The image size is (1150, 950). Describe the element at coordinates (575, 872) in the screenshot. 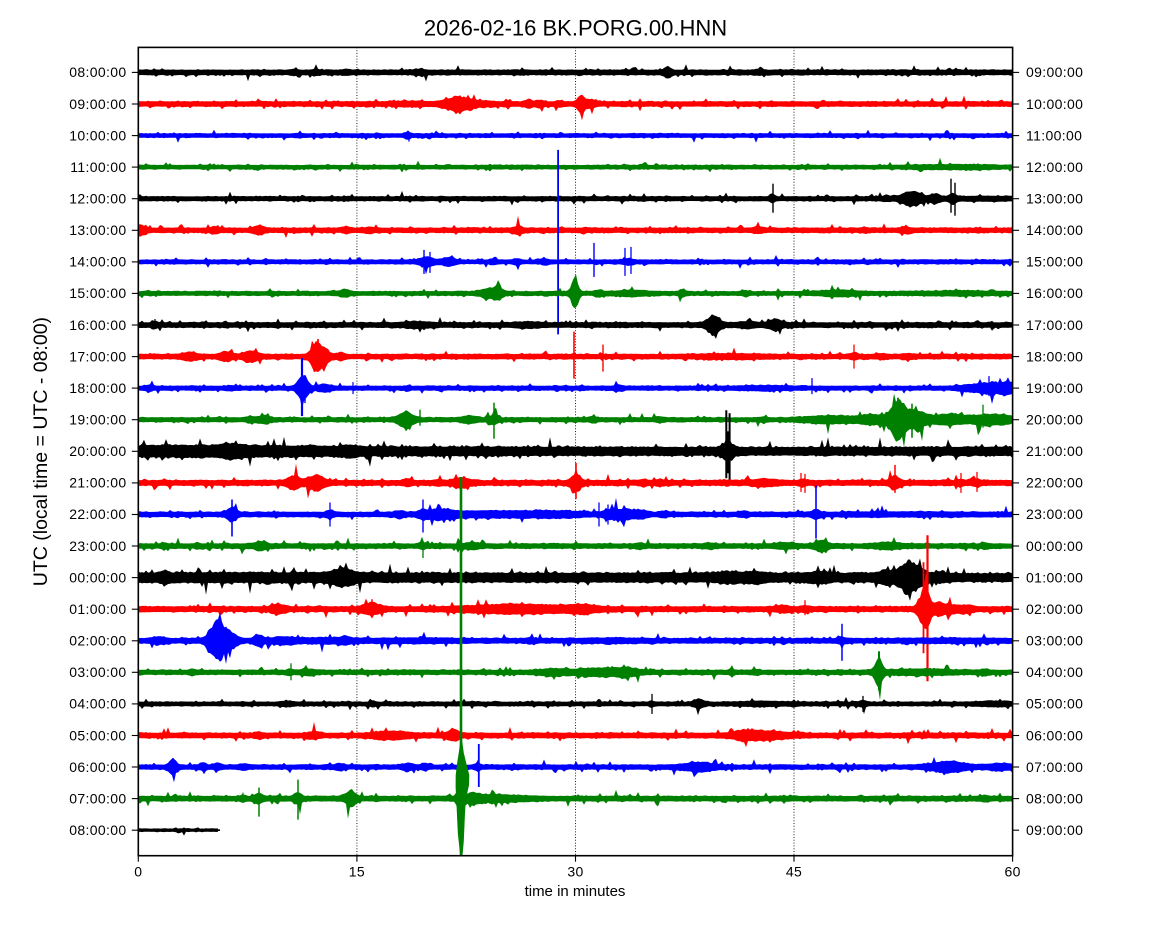

I see `svg-text: 30` at that location.